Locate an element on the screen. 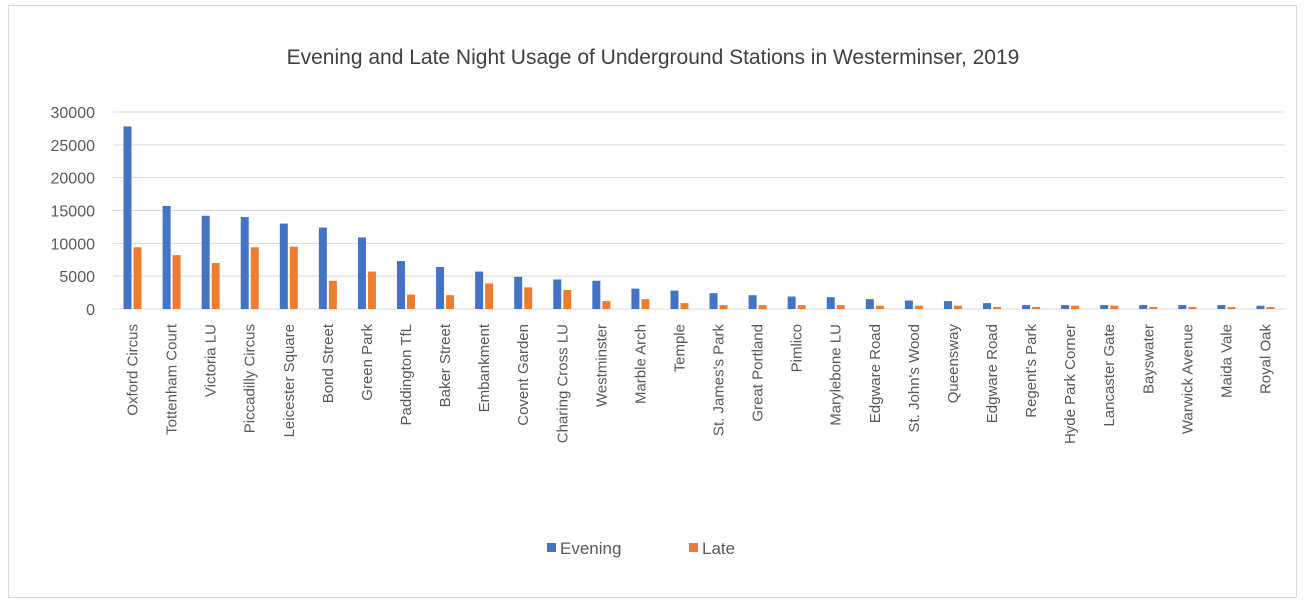 This screenshot has width=1305, height=603. x-category-label: Paddington TfL is located at coordinates (406, 374).